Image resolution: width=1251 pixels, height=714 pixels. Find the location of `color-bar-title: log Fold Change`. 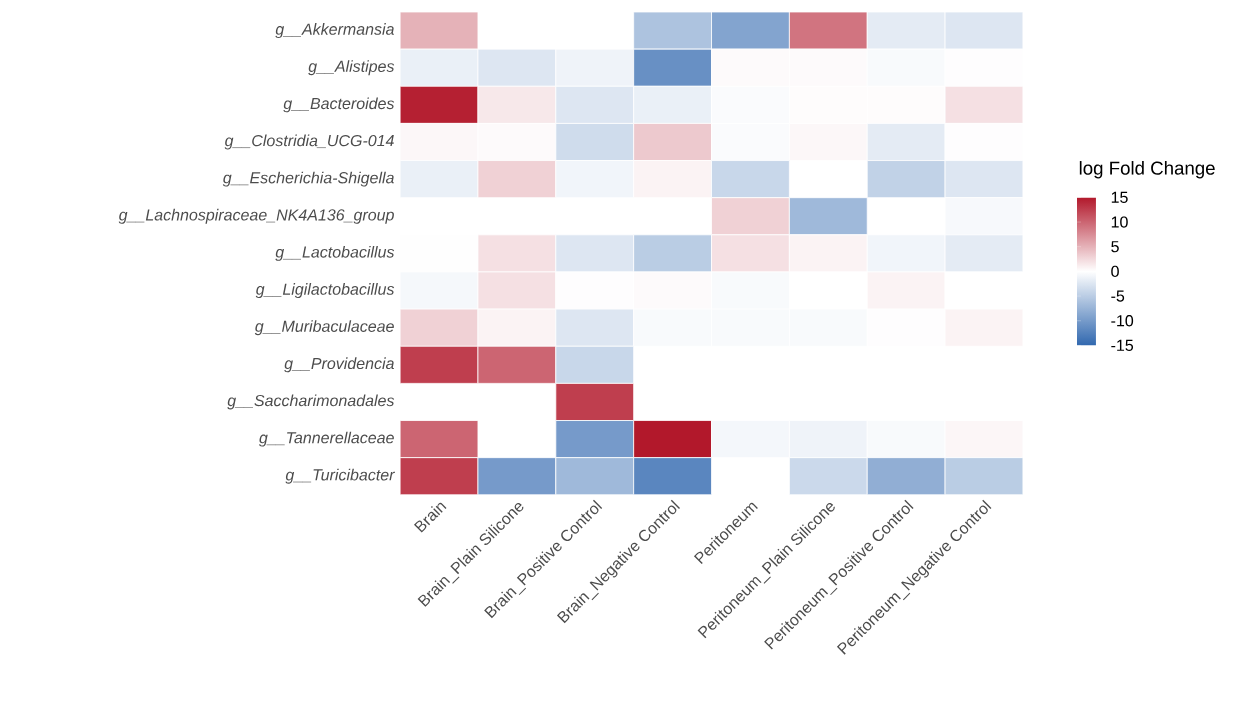

color-bar-title: log Fold Change is located at coordinates (1147, 170).